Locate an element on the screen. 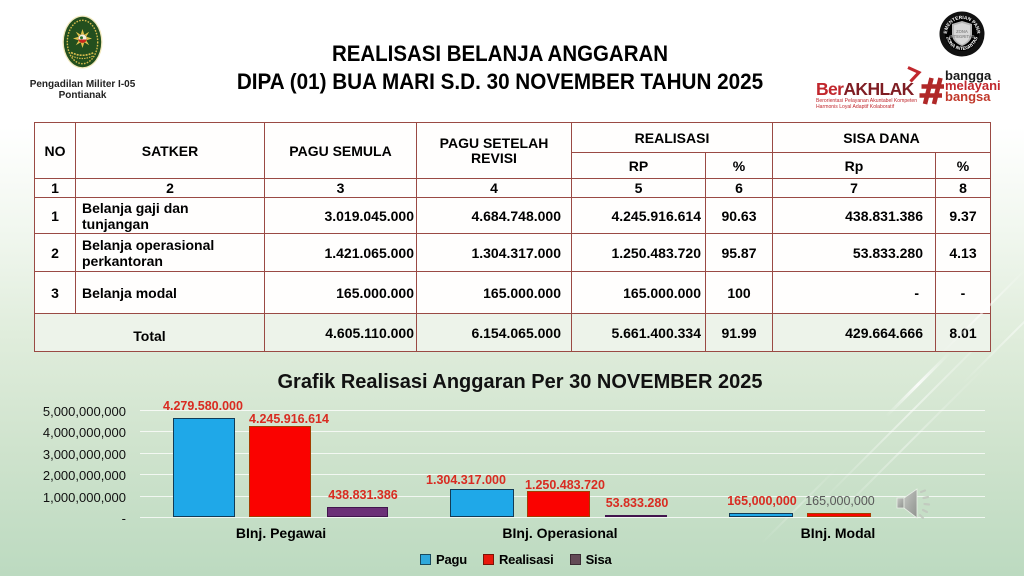 This screenshot has height=576, width=1024. svg-text: ZONA is located at coordinates (962, 31).